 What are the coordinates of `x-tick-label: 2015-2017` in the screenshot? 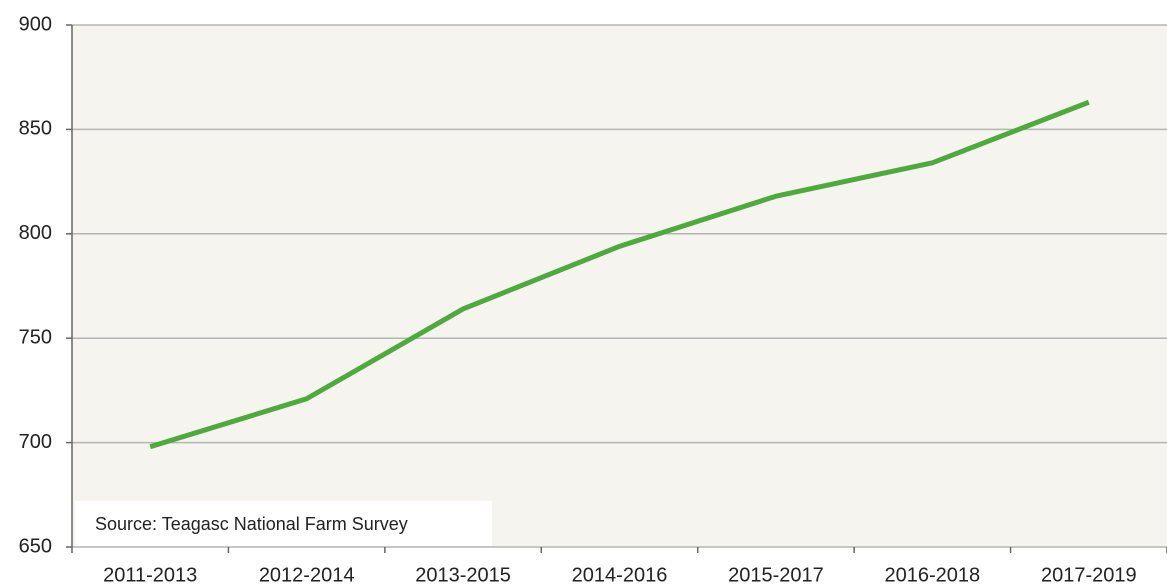 It's located at (776, 574).